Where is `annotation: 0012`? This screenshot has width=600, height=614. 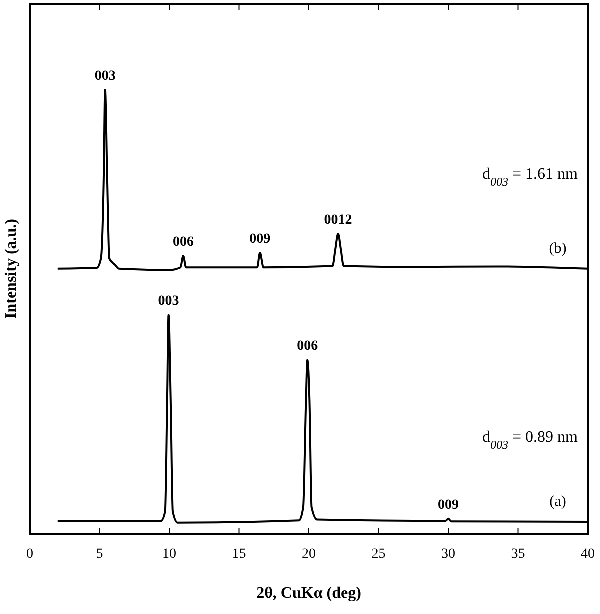
annotation: 0012 is located at coordinates (338, 220).